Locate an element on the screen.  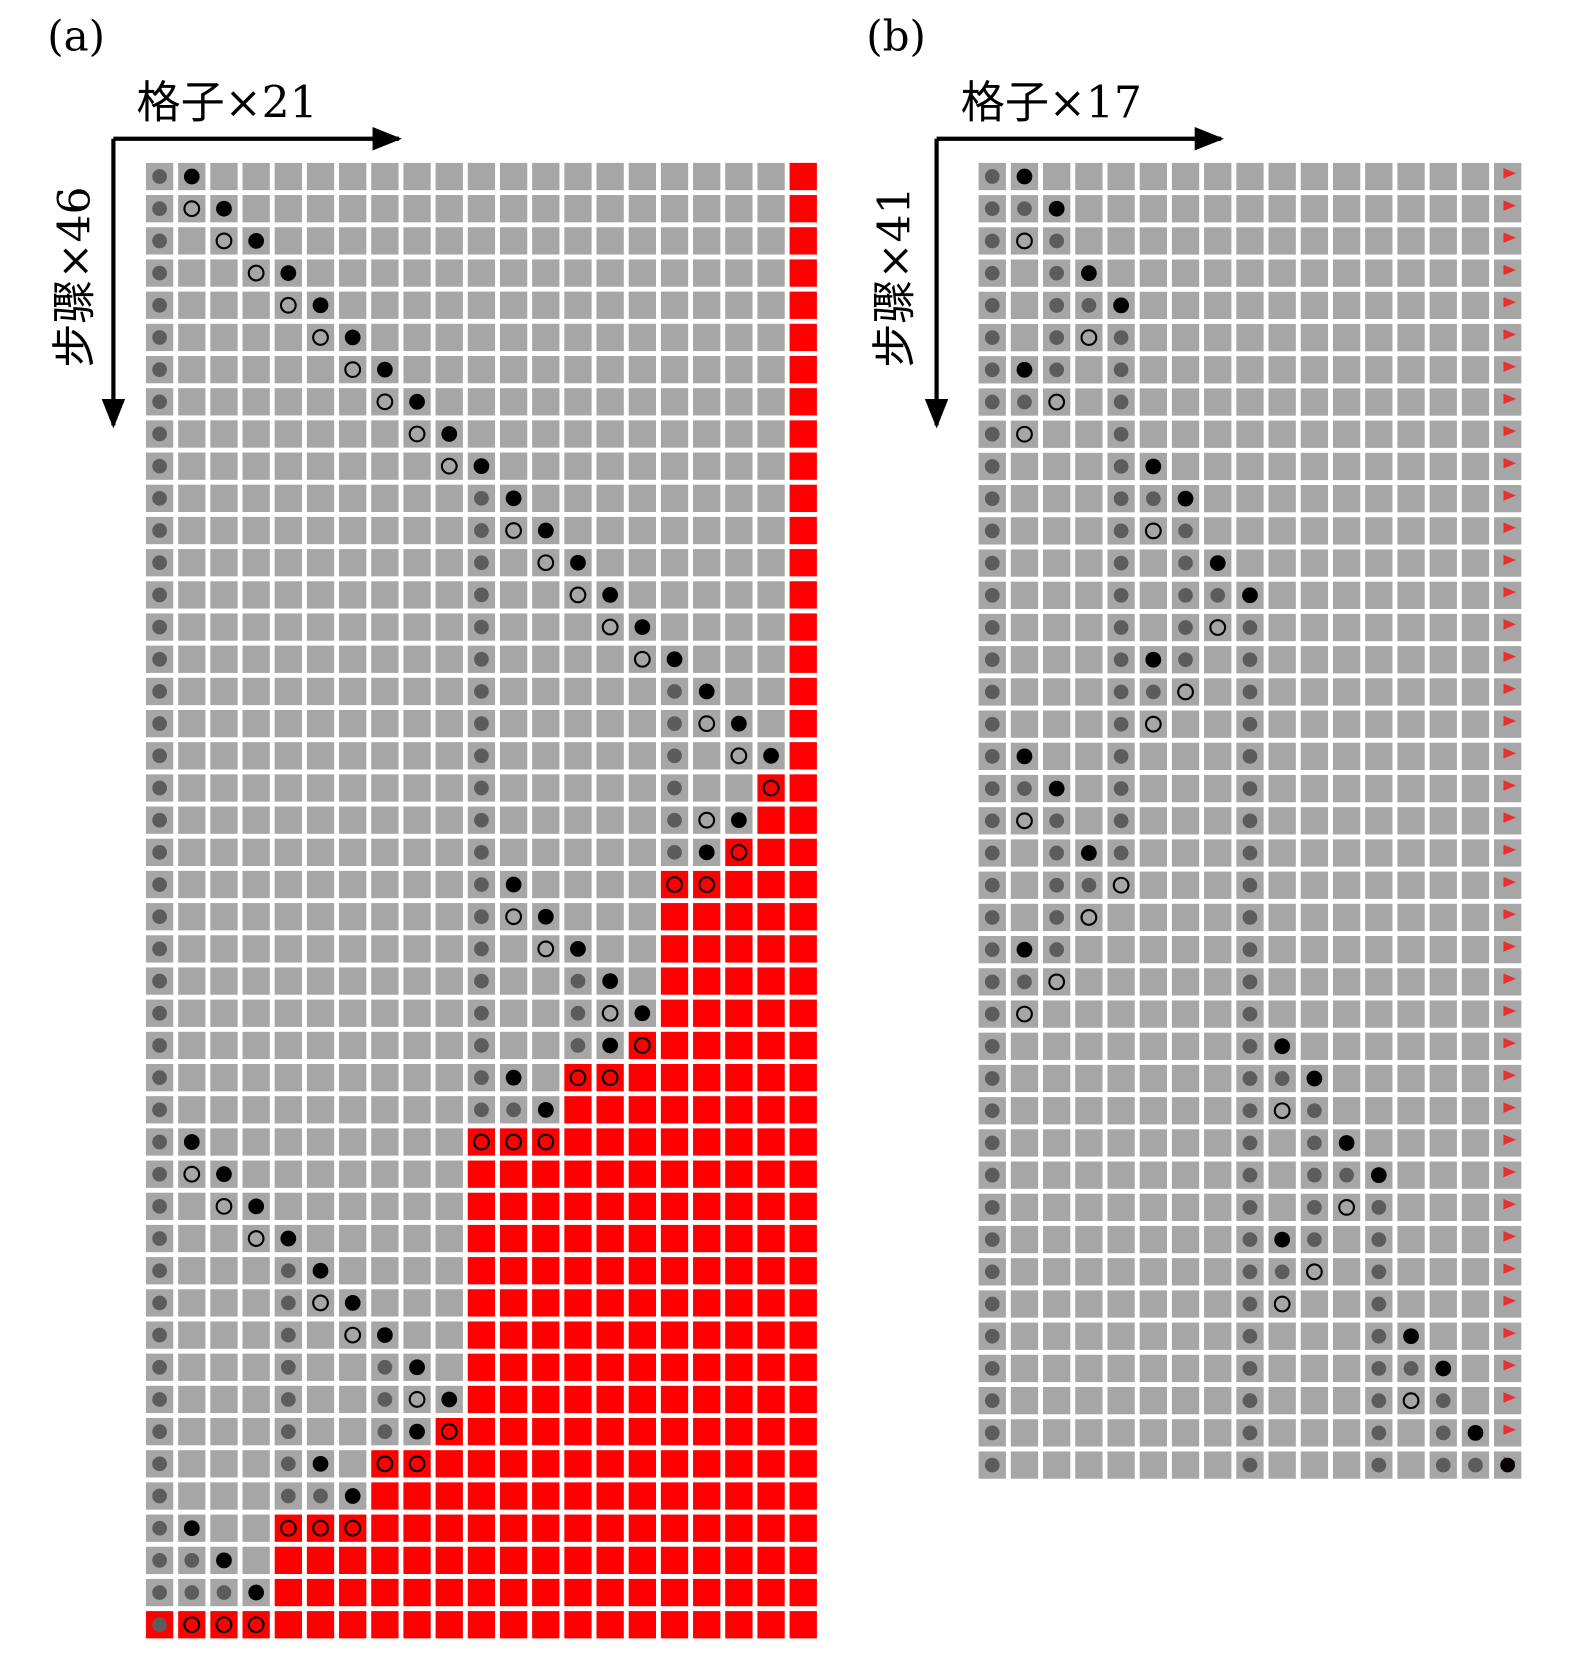
y-axis-label: 步骤×46 is located at coordinates (74, 276).